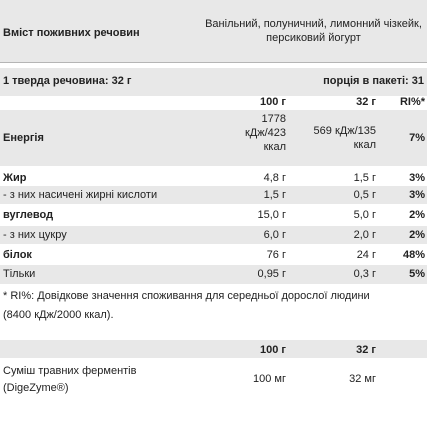  What do you see at coordinates (35, 235) in the screenshot?
I see `row-label-sugar: - з них цукру` at bounding box center [35, 235].